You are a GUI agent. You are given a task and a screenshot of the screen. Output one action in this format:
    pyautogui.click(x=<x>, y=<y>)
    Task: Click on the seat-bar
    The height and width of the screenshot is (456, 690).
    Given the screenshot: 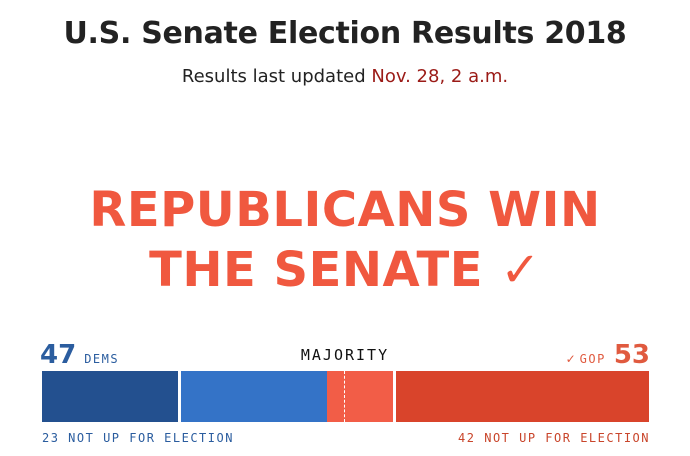 What is the action you would take?
    pyautogui.click(x=345, y=396)
    